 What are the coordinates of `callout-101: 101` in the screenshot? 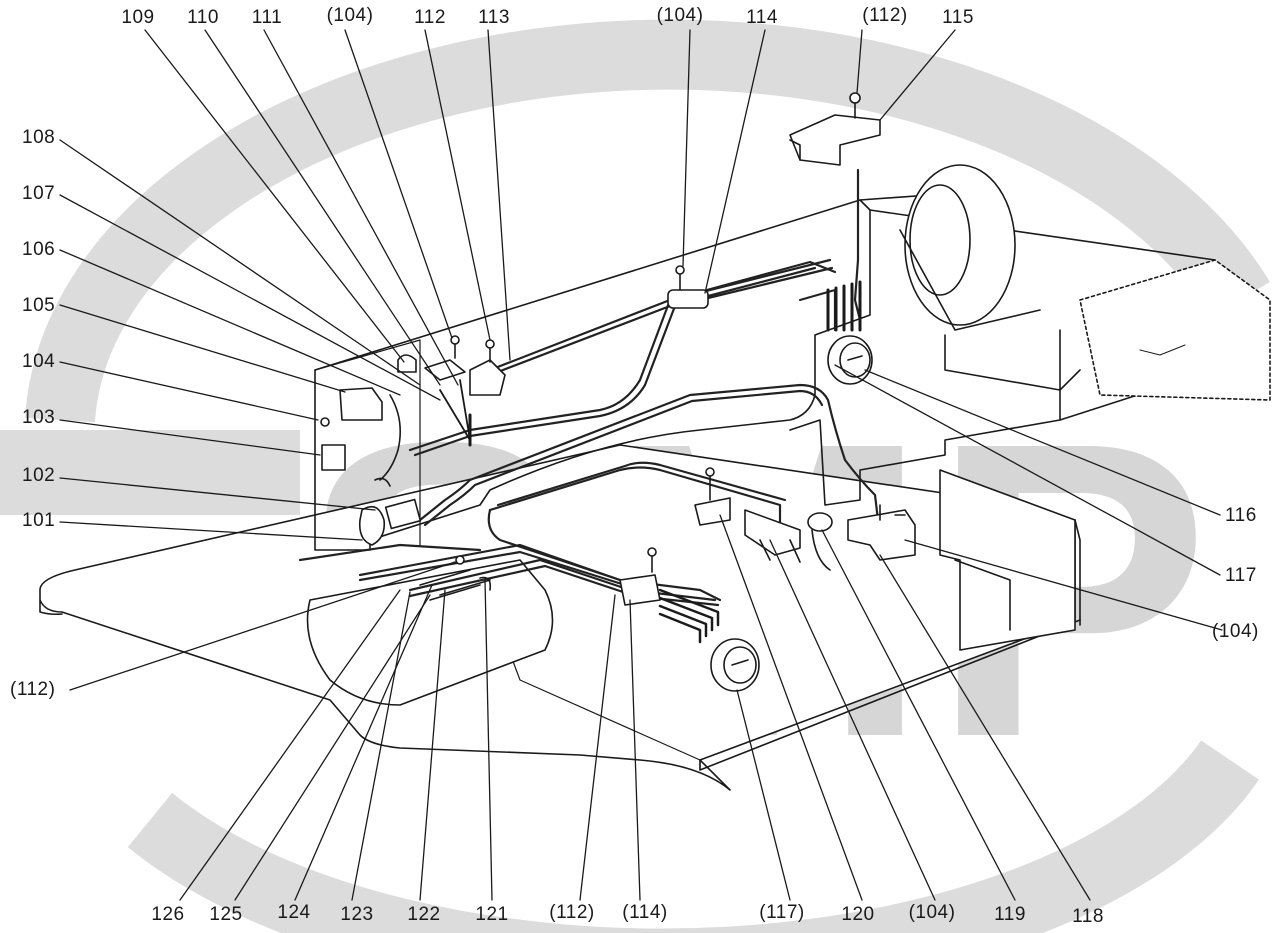 It's located at (39, 520).